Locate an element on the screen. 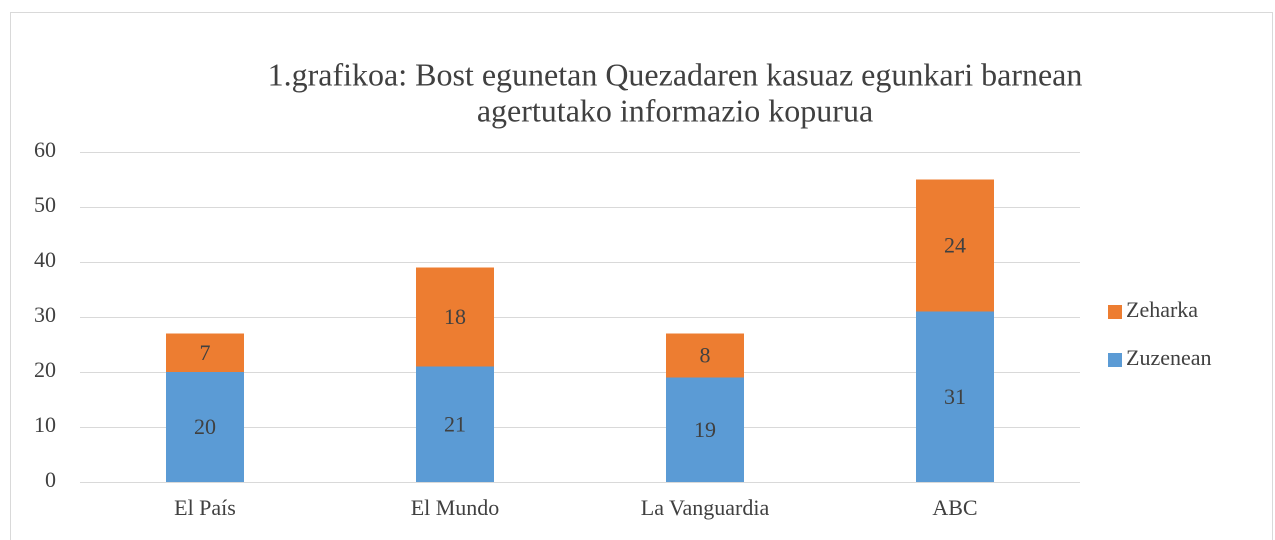 Image resolution: width=1275 pixels, height=540 pixels. data-label: 7 is located at coordinates (205, 352).